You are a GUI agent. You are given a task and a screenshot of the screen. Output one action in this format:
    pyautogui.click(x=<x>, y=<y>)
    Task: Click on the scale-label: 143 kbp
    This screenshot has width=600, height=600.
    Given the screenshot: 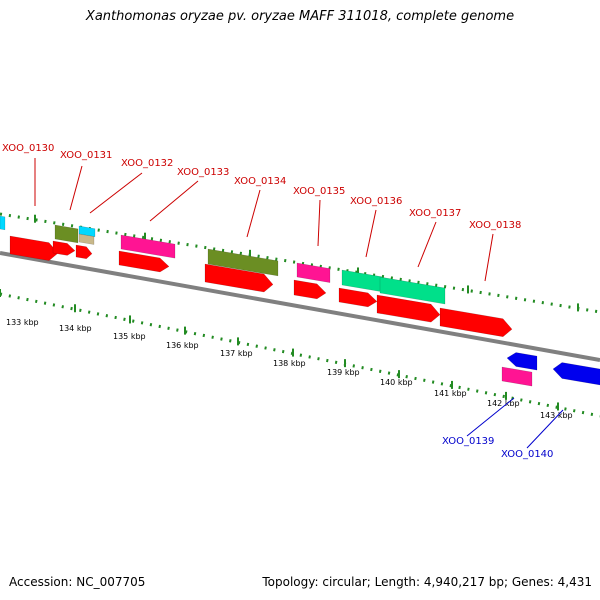 What is the action you would take?
    pyautogui.click(x=556, y=415)
    